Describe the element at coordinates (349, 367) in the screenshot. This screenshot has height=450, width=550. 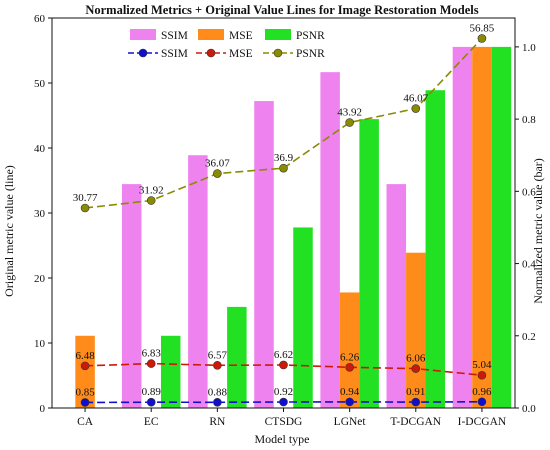
I see `point-mse-lgnet` at that location.